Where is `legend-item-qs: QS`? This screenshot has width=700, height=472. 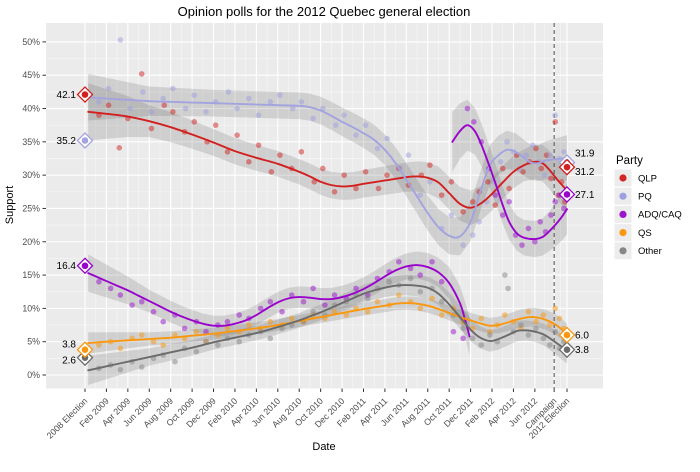
legend-item-qs: QS is located at coordinates (633, 233).